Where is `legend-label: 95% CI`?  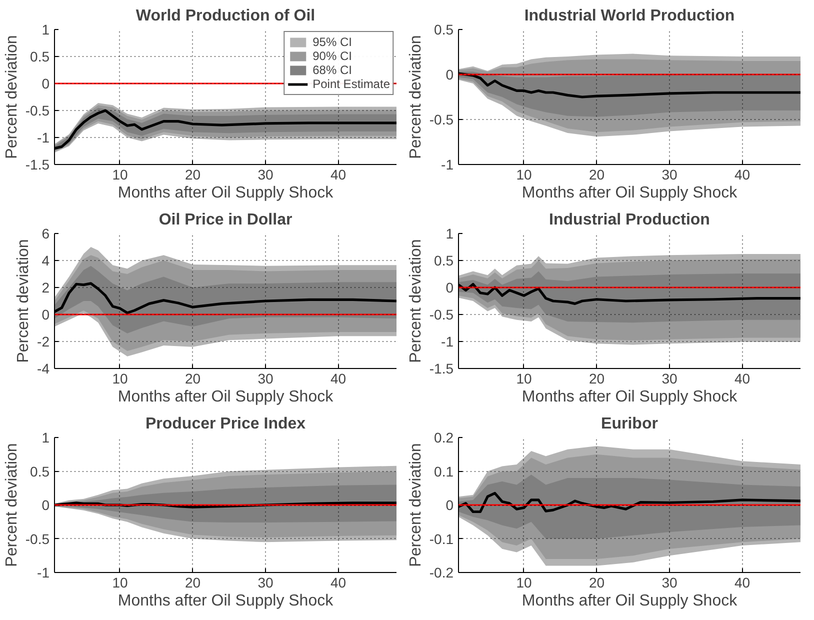 legend-label: 95% CI is located at coordinates (332, 42).